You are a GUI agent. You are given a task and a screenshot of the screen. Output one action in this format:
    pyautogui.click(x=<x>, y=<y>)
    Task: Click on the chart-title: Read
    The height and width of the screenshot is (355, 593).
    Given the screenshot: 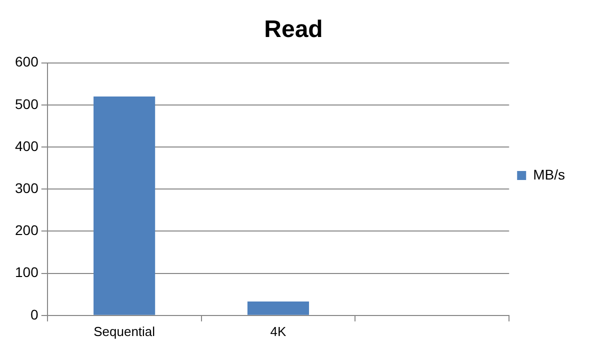 What is the action you would take?
    pyautogui.click(x=293, y=30)
    